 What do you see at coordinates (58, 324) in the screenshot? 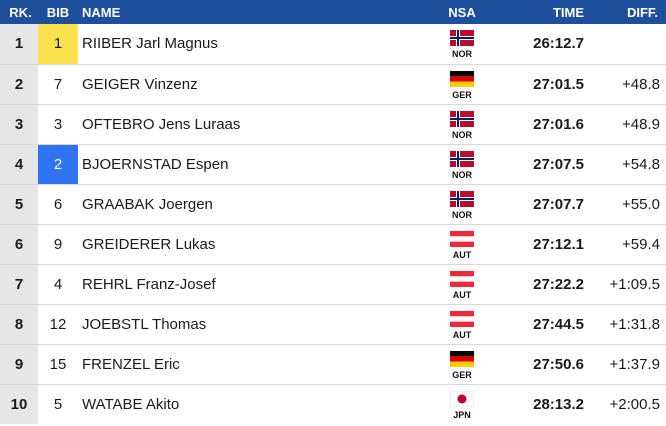
I see `bib-cell: 12` at bounding box center [58, 324].